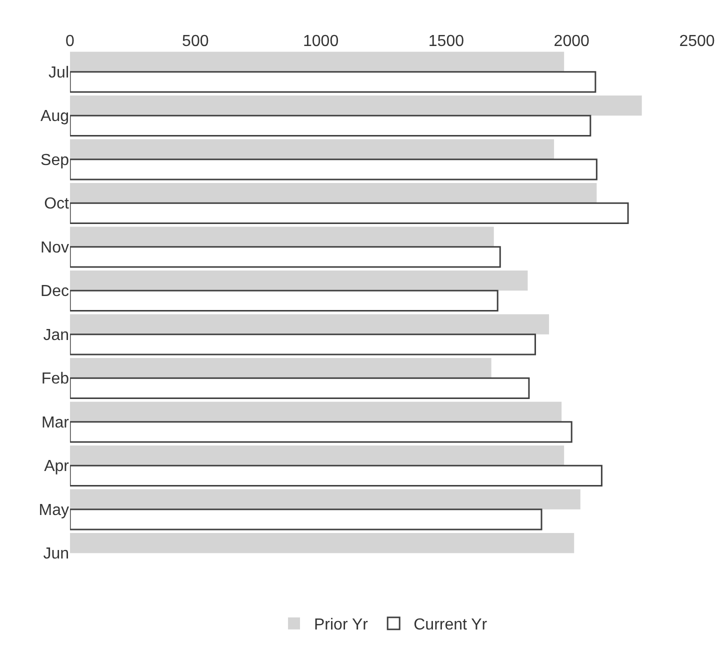 Image resolution: width=727 pixels, height=652 pixels. I want to click on x-tick-label: 0, so click(70, 41).